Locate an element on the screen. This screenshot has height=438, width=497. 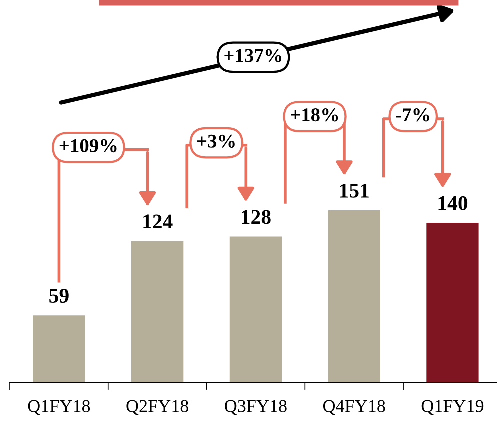
text: +109% is located at coordinates (88, 146).